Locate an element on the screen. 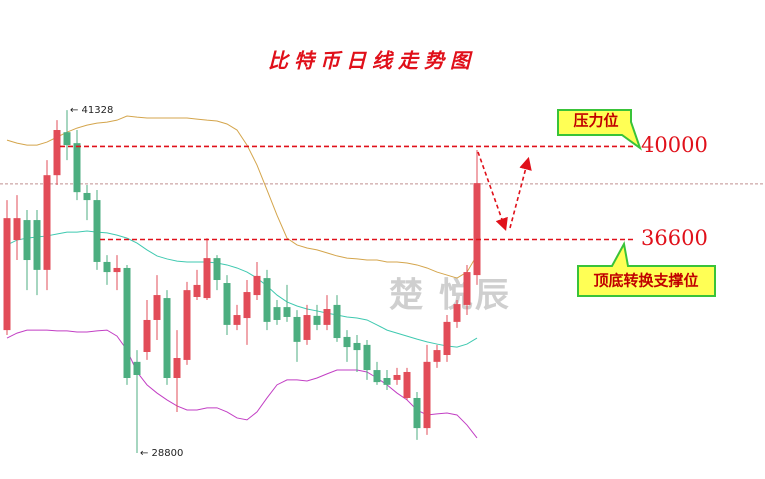  callout: 顶底转换支撑位 is located at coordinates (645, 281).